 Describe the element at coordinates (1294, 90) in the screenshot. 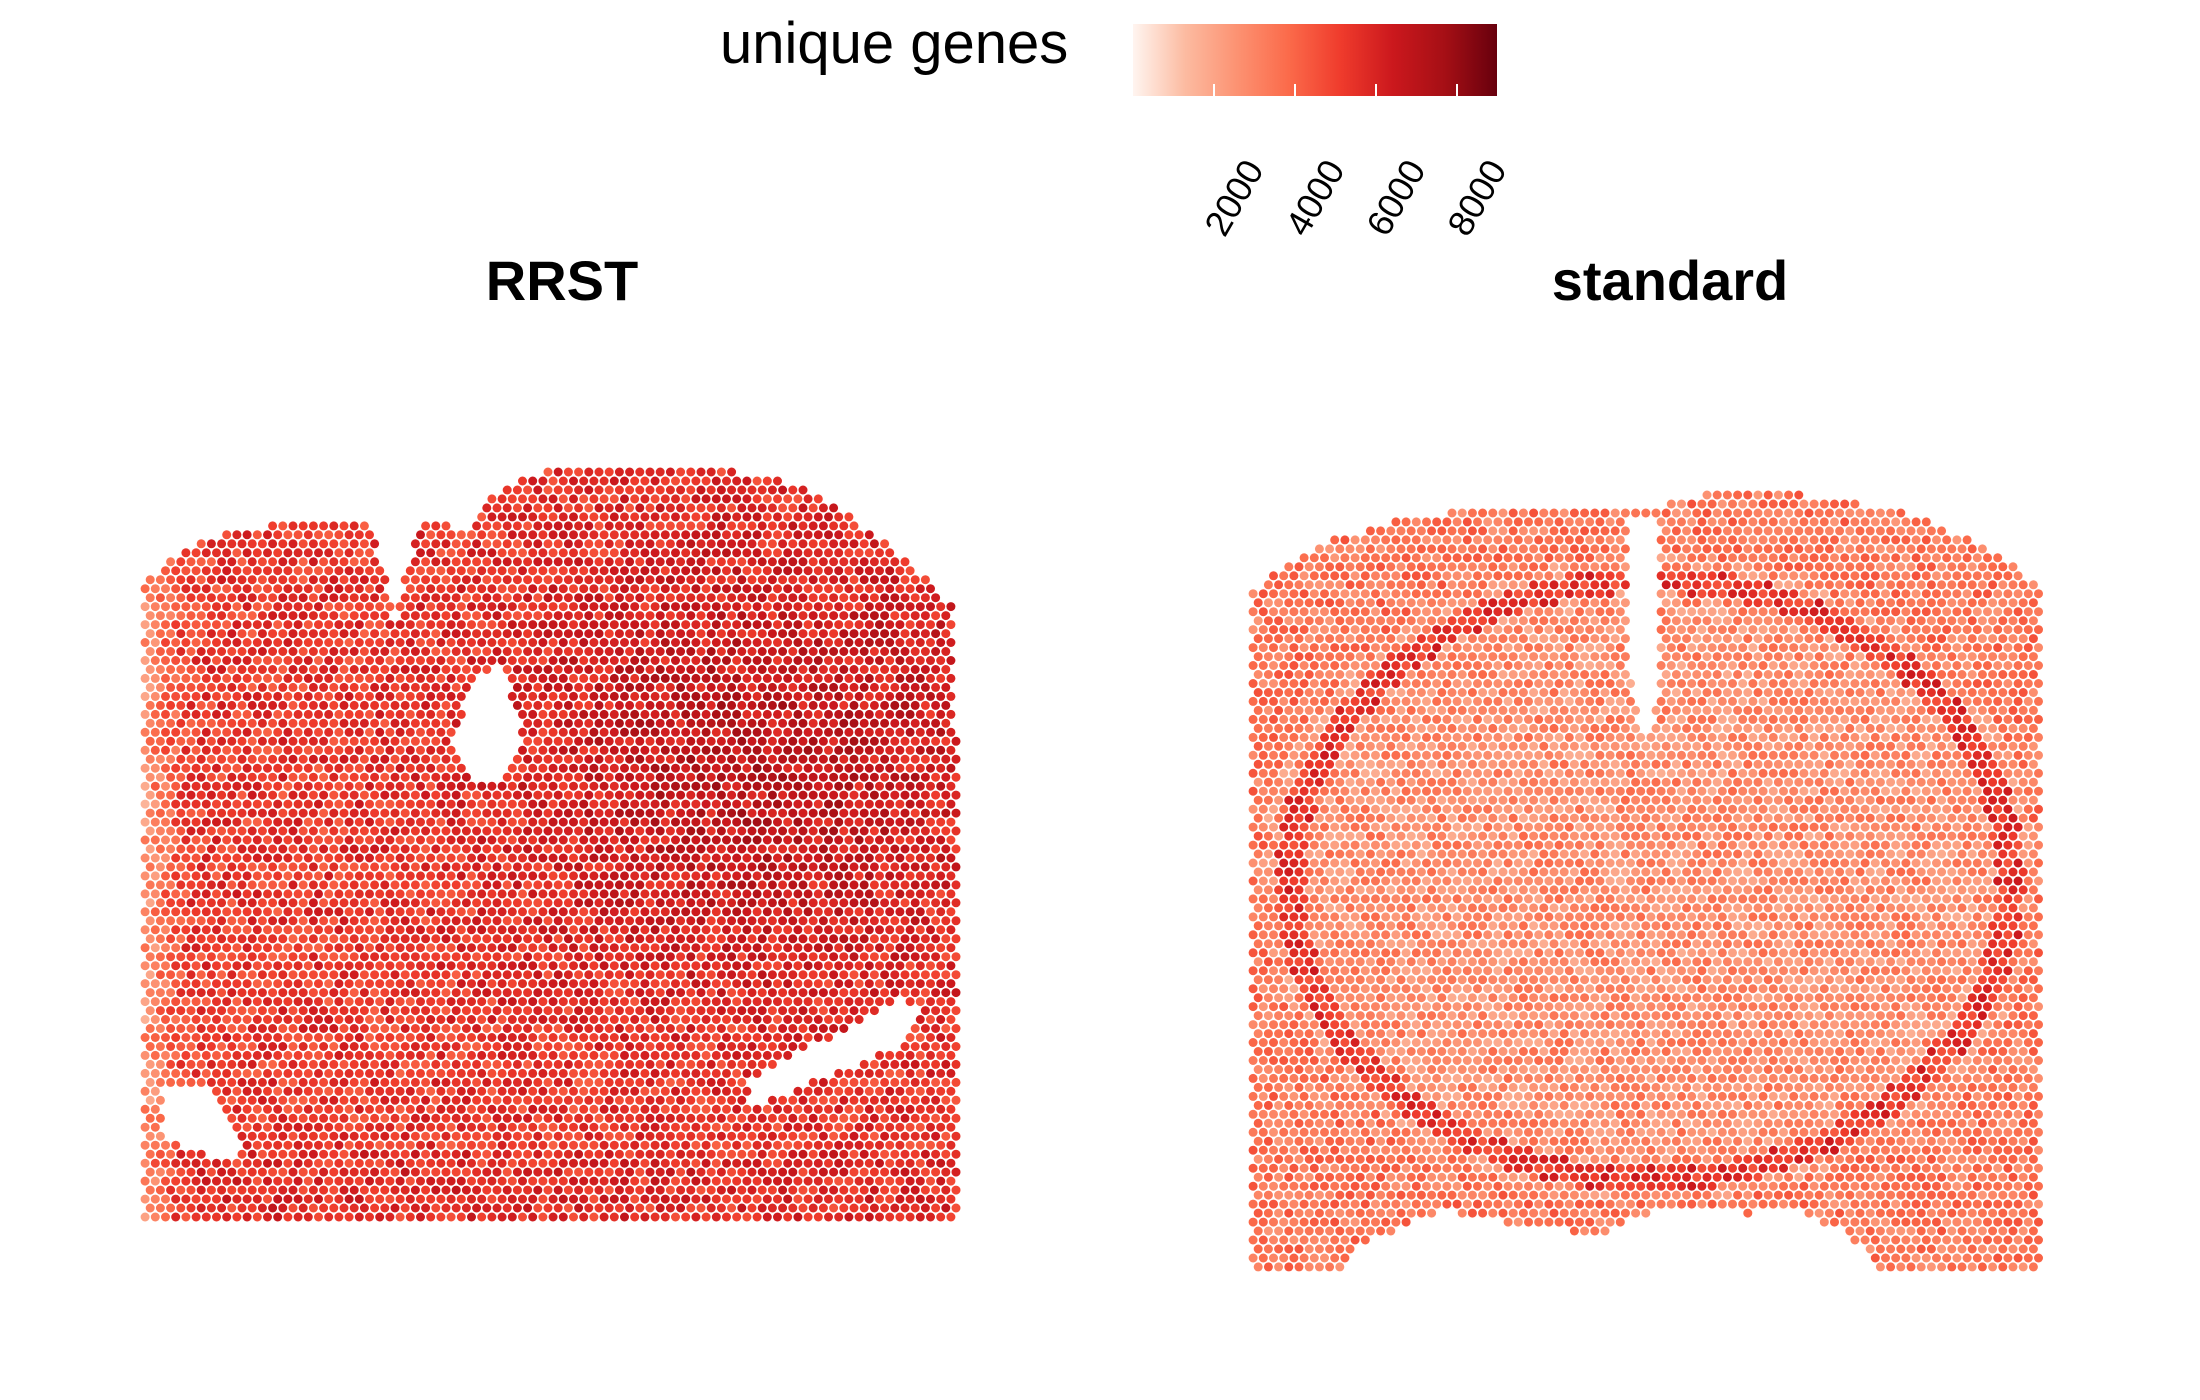

I see `legend-tick-mark` at that location.